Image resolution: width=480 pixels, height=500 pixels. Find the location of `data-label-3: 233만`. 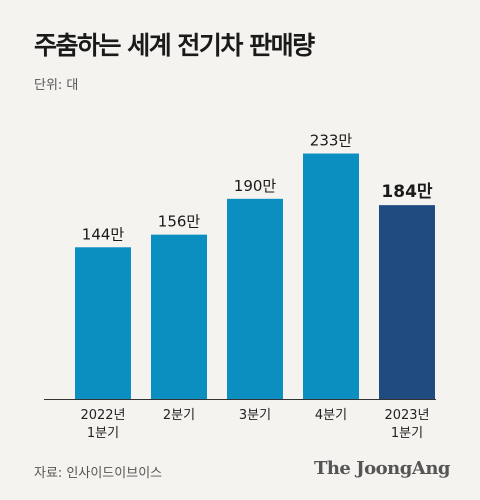

data-label-3: 233만 is located at coordinates (331, 141).